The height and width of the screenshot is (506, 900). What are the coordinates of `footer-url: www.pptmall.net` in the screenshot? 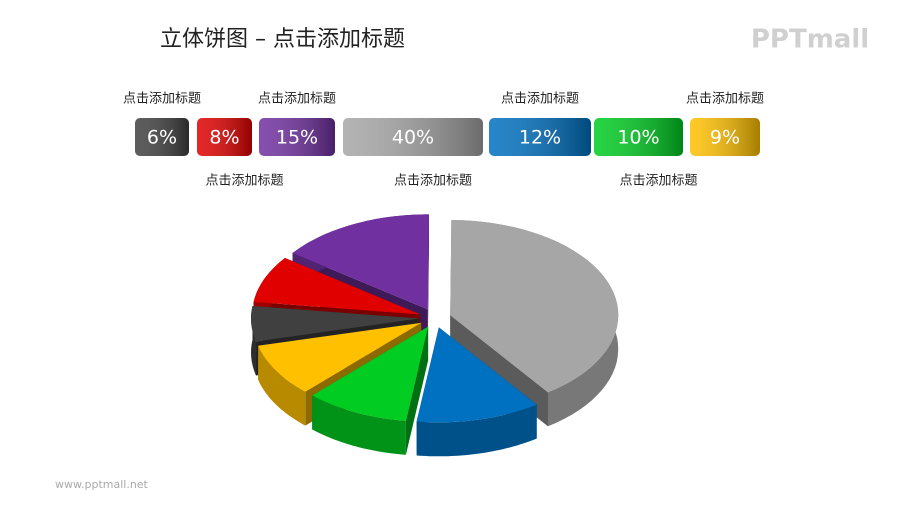 It's located at (102, 484).